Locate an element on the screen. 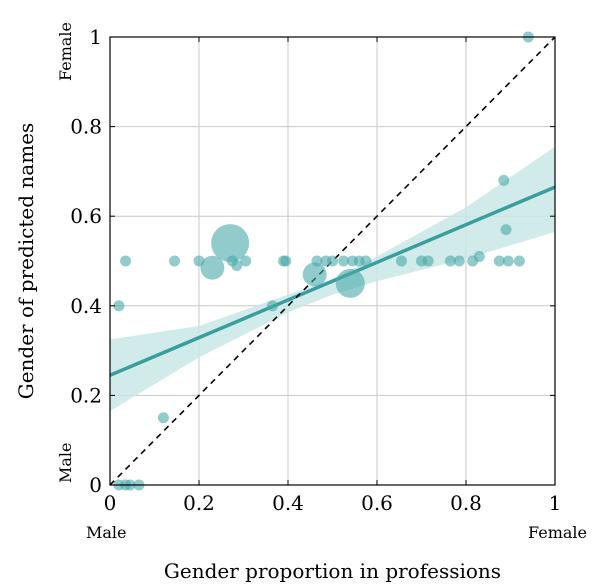 The image size is (593, 588). x-end-label-female: Female is located at coordinates (557, 532).